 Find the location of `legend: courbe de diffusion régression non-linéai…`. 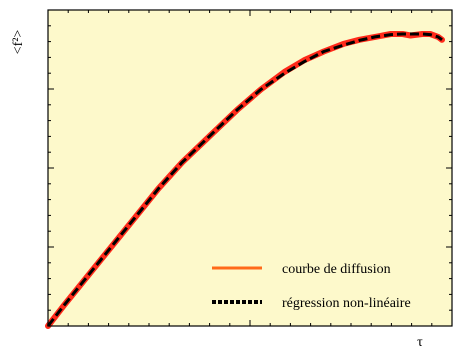

legend: courbe de diffusion régression non-linéai… is located at coordinates (311, 286).